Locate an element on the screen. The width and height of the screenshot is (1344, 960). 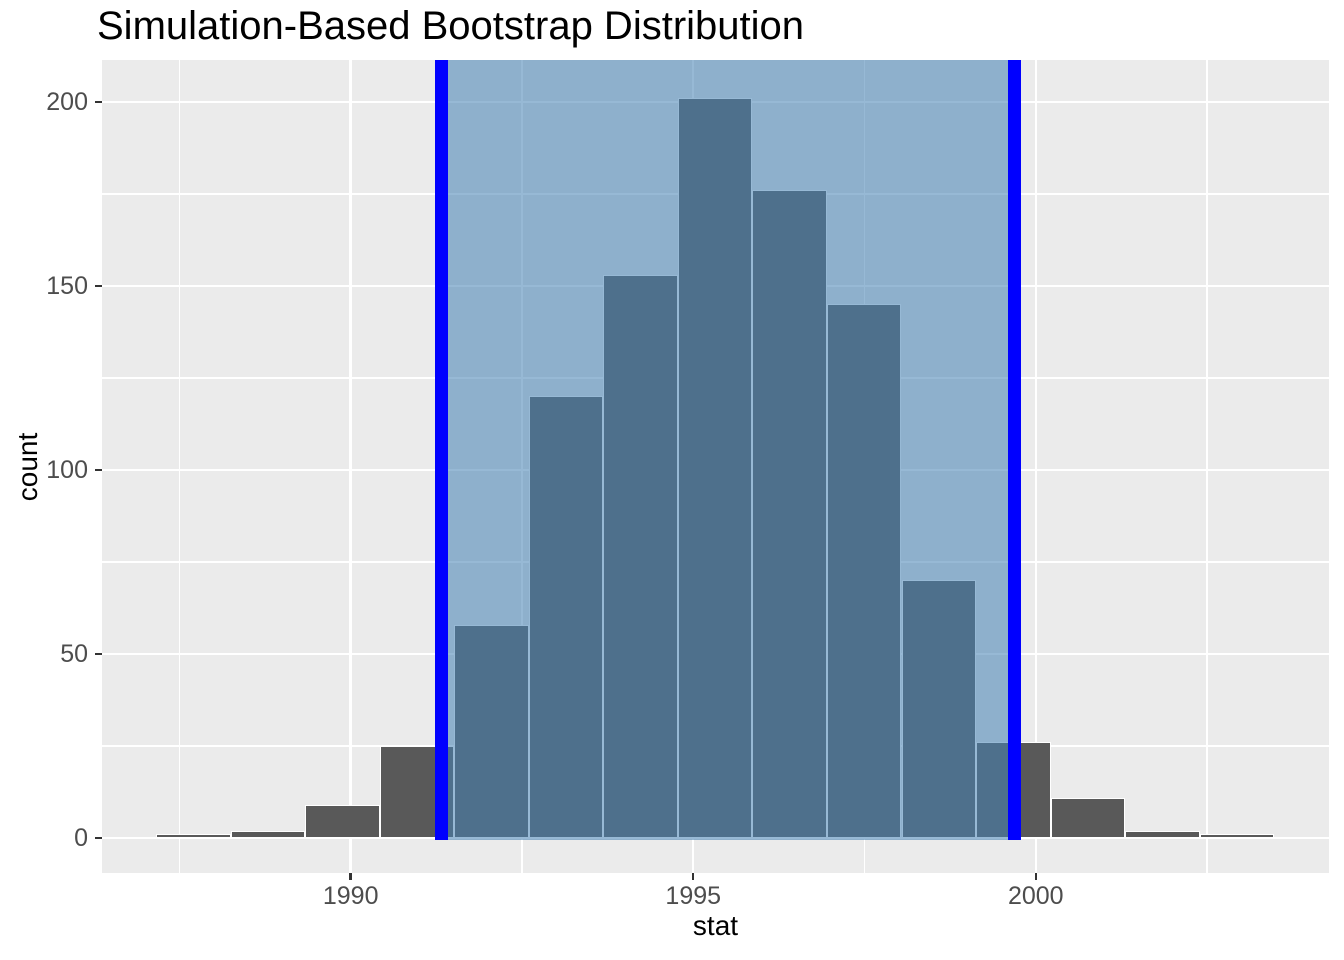
y-axis-title: count is located at coordinates (27, 466).